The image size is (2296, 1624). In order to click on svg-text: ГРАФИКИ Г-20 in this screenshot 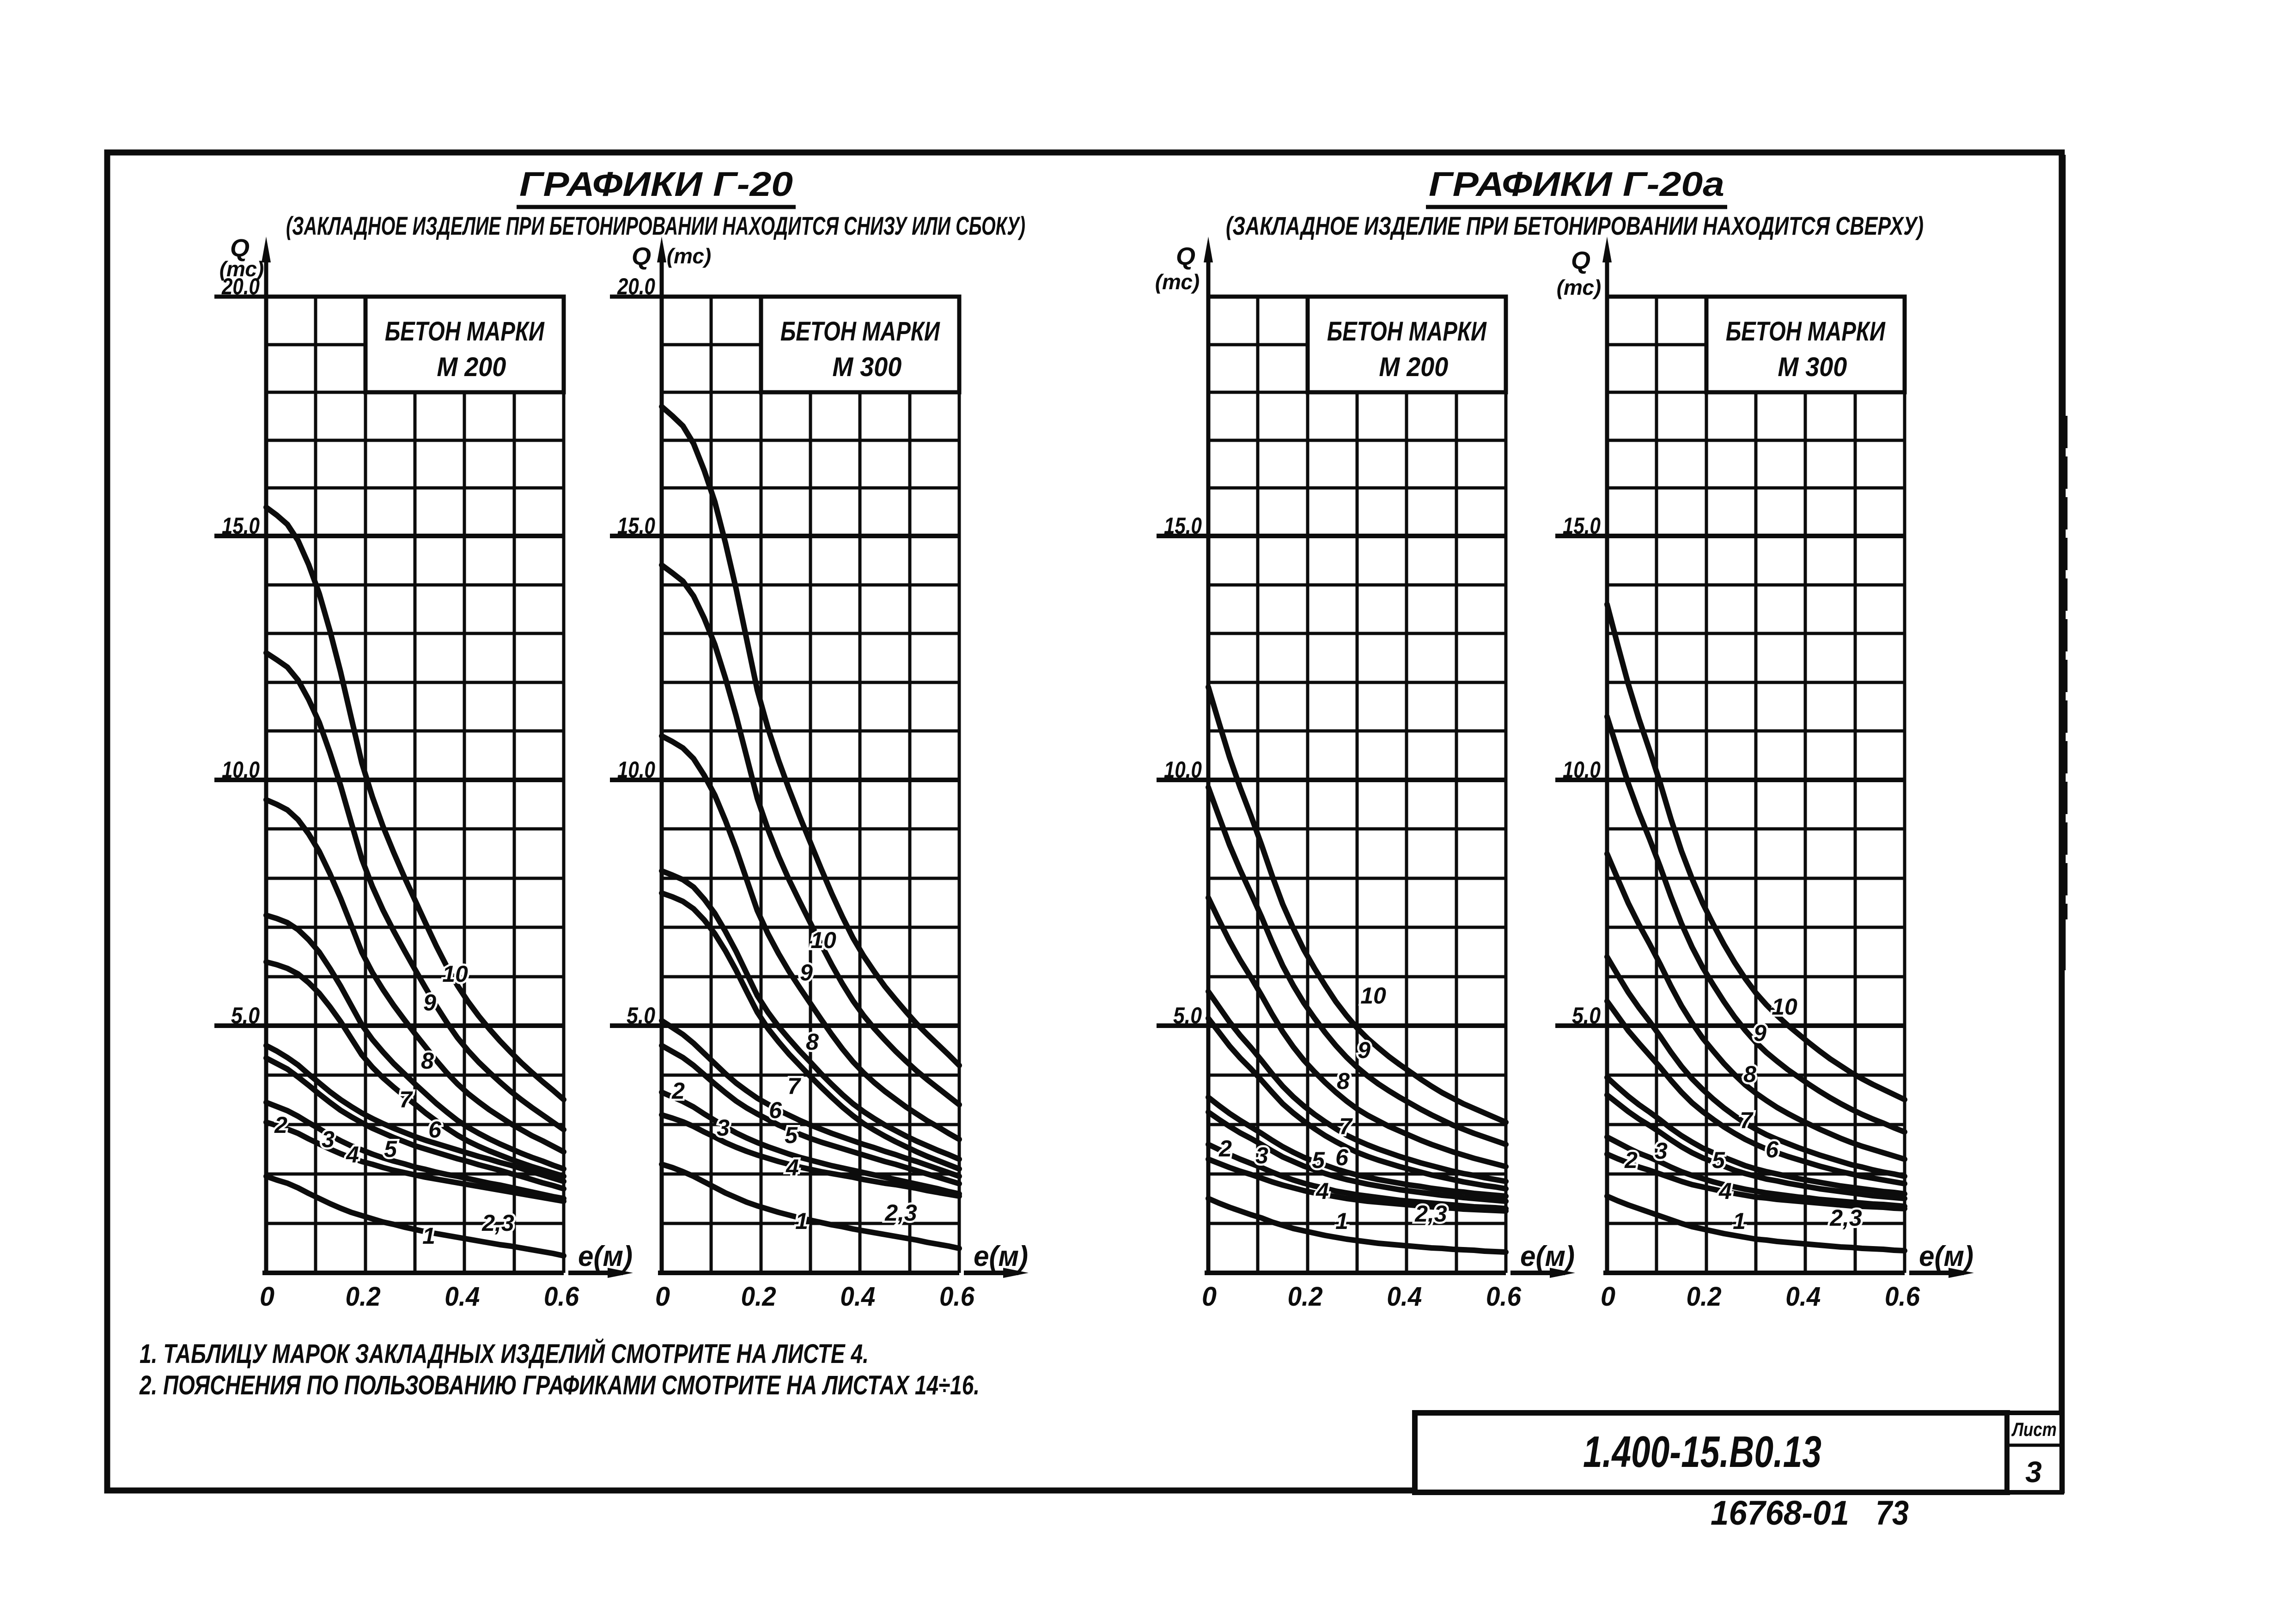, I will do `click(656, 184)`.